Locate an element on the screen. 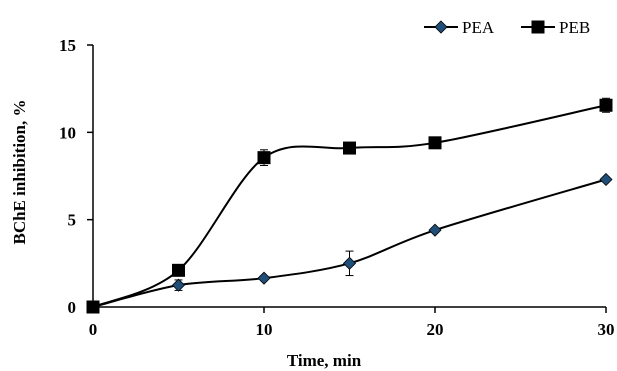 The width and height of the screenshot is (617, 371). x-tick-label: 20 is located at coordinates (435, 329).